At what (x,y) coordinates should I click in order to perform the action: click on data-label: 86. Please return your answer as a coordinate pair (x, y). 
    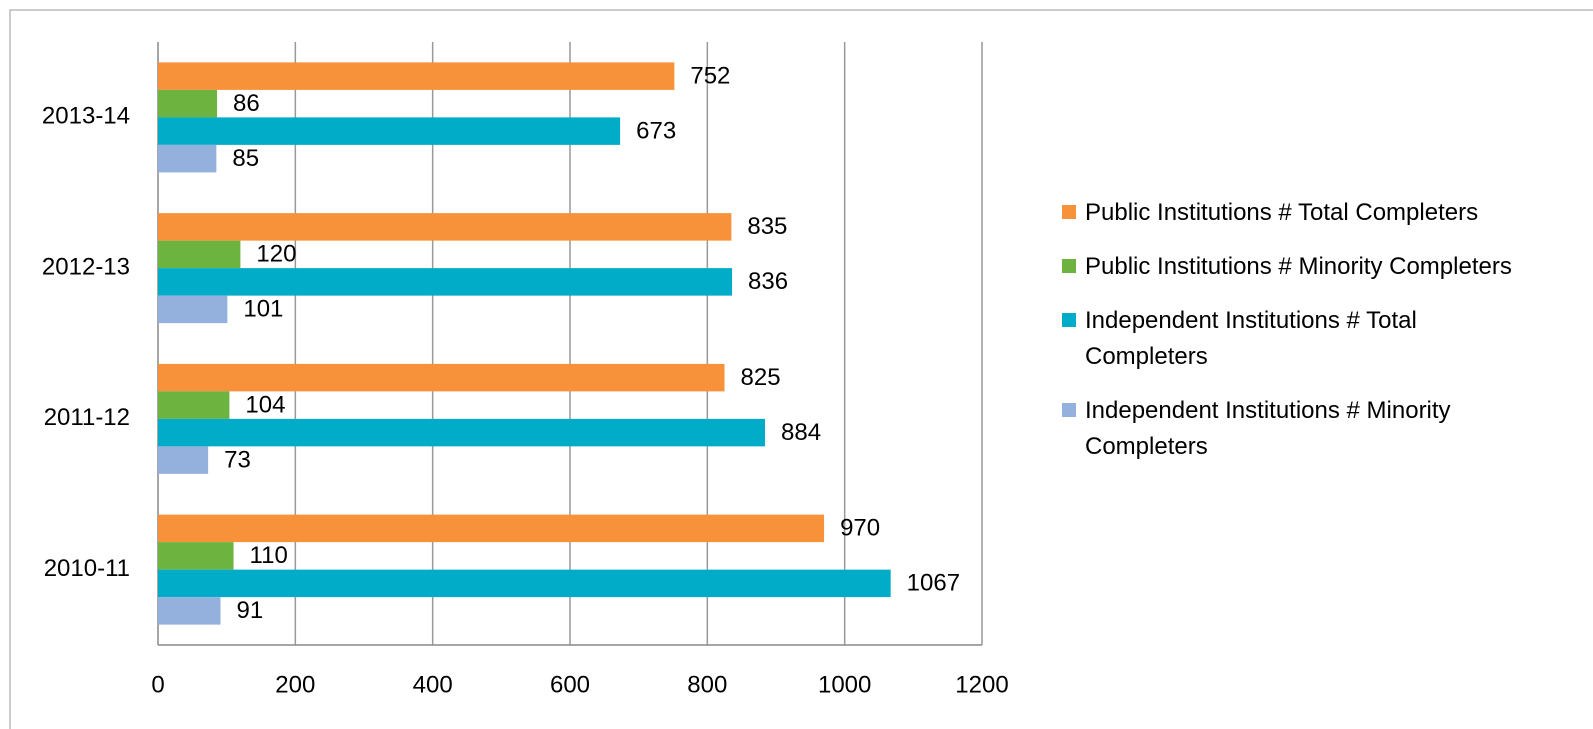
    Looking at the image, I should click on (246, 103).